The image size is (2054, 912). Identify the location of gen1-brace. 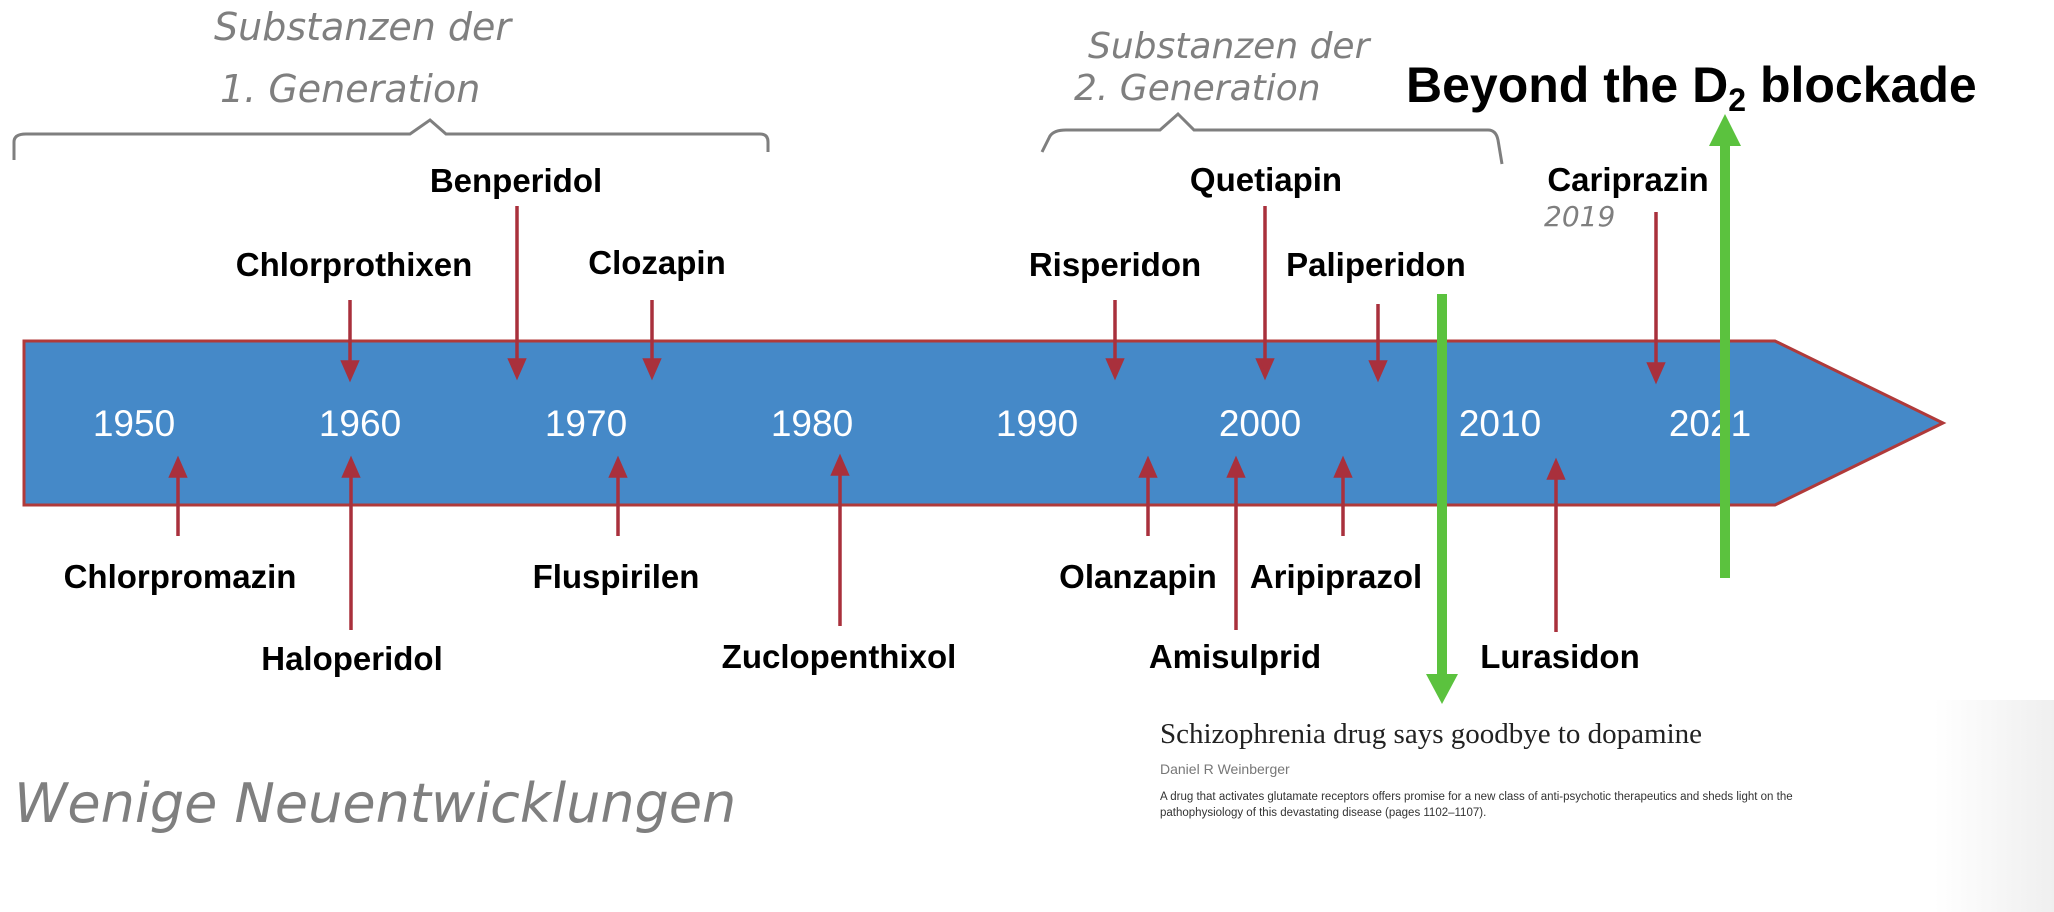
(391, 139).